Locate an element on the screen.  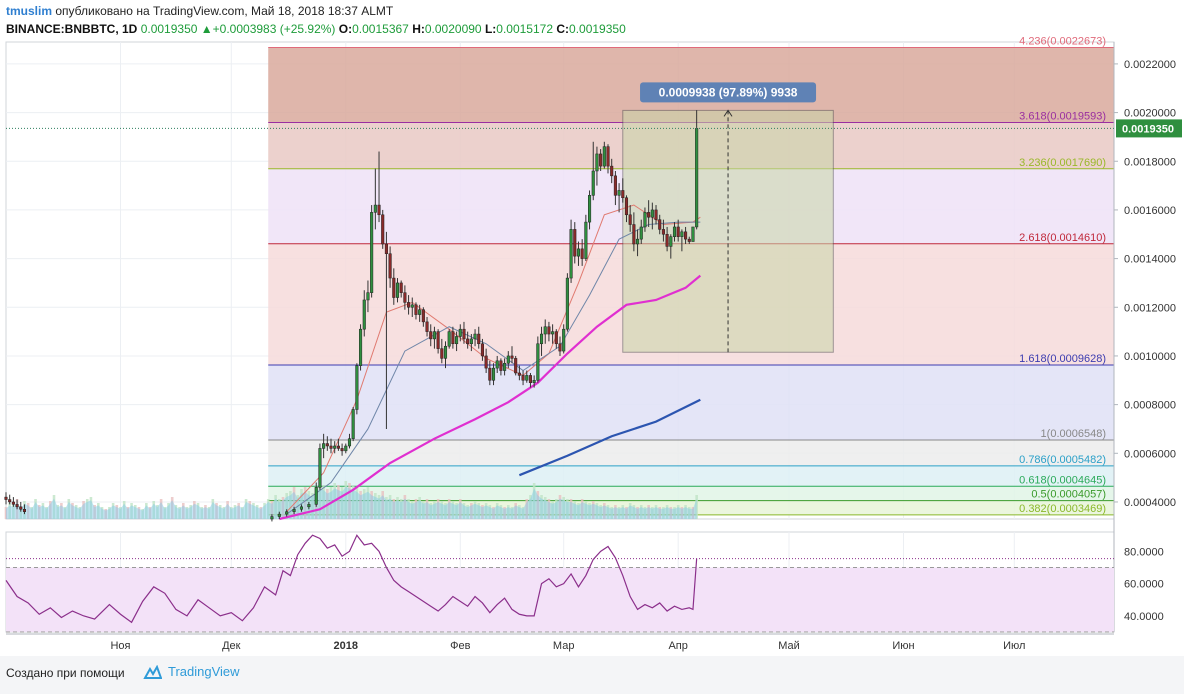
fib-zone is located at coordinates (691, 476).